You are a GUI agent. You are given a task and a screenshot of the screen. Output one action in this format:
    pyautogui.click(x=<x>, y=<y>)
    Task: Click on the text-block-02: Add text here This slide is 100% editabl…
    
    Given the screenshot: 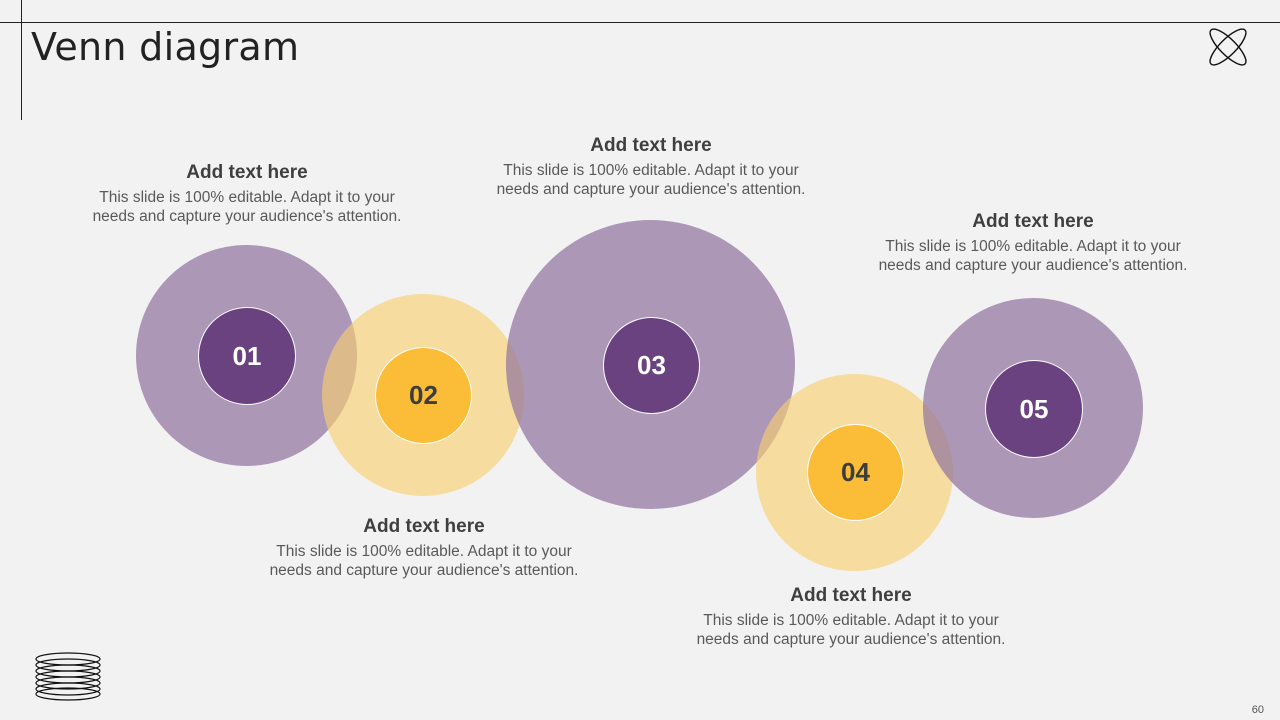 What is the action you would take?
    pyautogui.click(x=424, y=547)
    